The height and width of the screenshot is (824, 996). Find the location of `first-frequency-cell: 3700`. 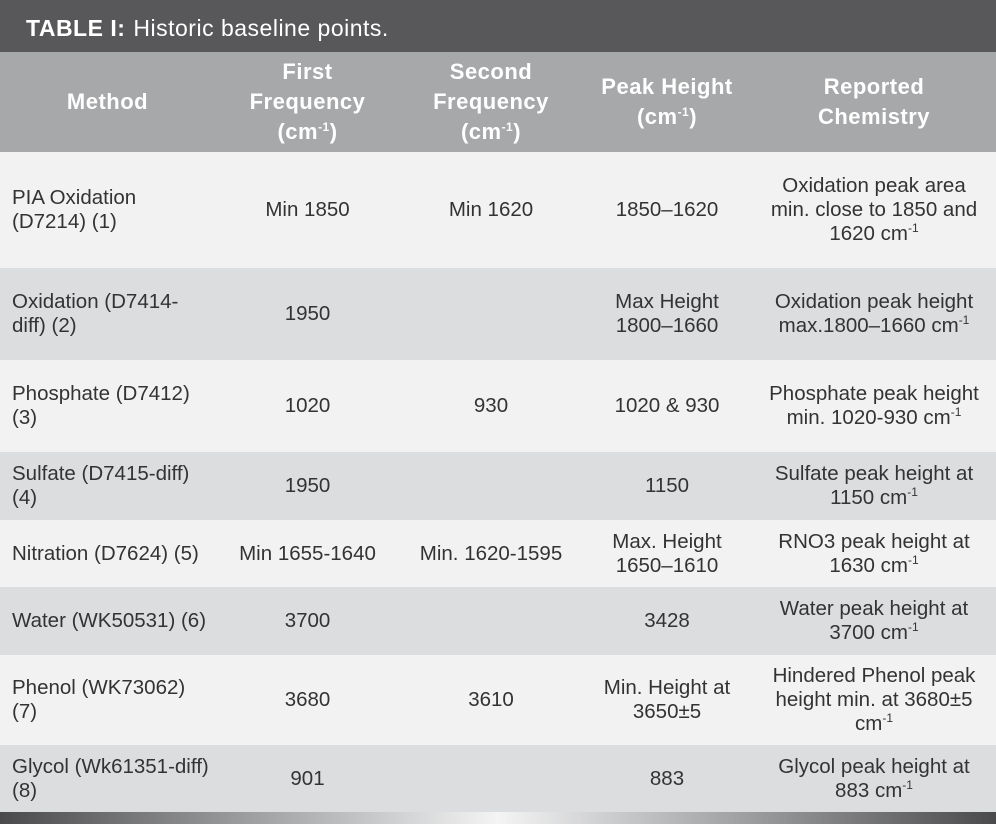

first-frequency-cell: 3700 is located at coordinates (307, 621).